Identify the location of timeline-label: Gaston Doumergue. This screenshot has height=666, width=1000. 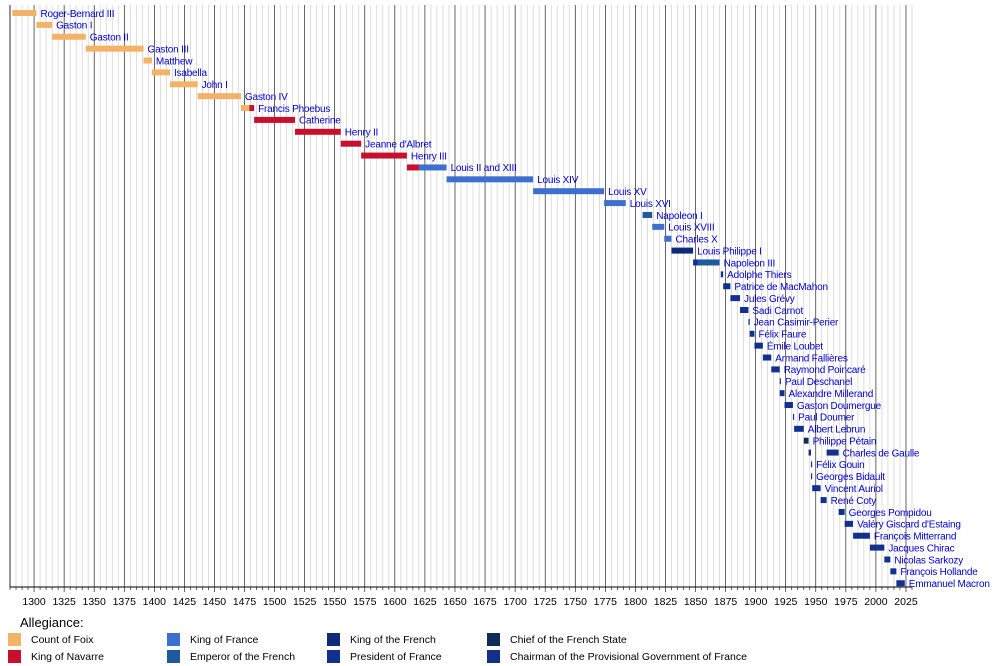
(839, 406).